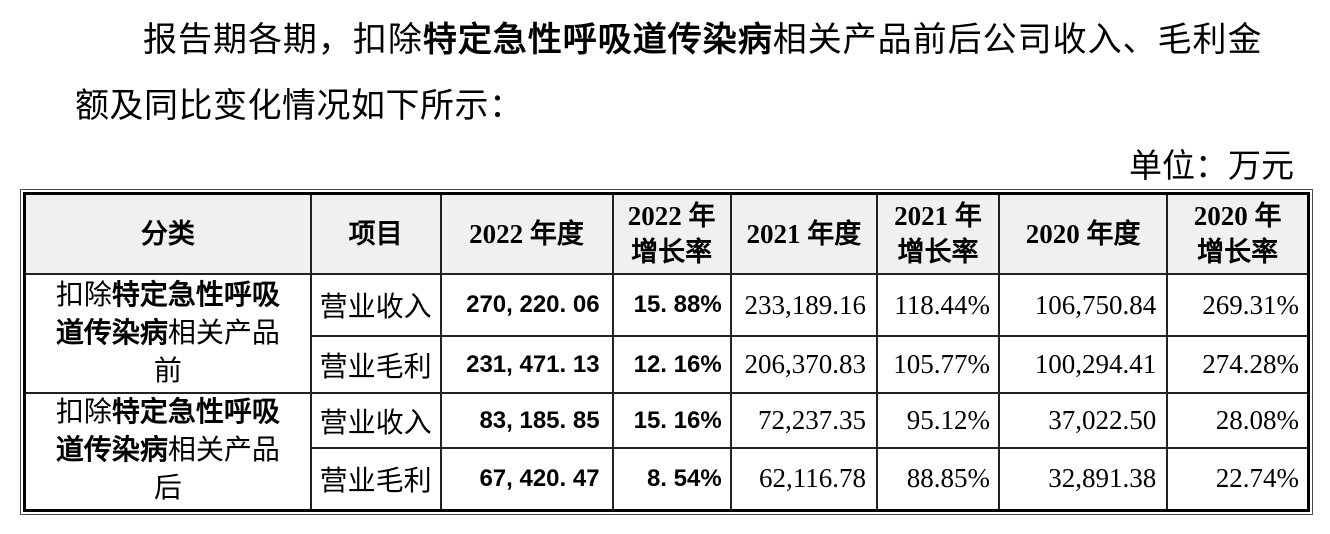  I want to click on value-cell-2020: 106,750.84, so click(1083, 305).